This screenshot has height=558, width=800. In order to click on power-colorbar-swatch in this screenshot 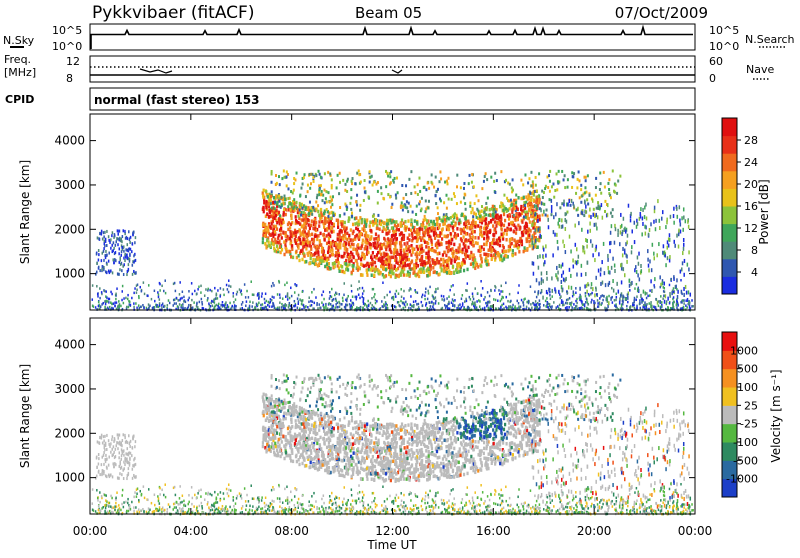, I will do `click(729, 285)`.